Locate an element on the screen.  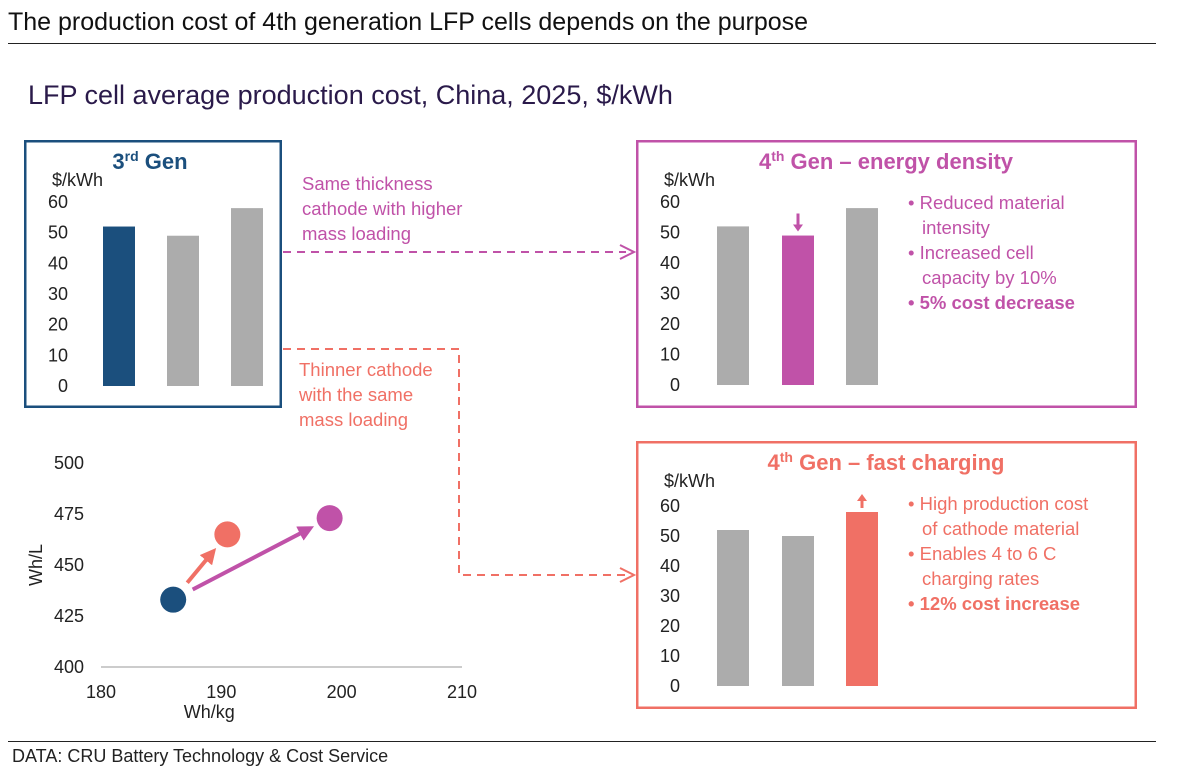
energy-bullet: • Reduced material is located at coordinates (986, 202).